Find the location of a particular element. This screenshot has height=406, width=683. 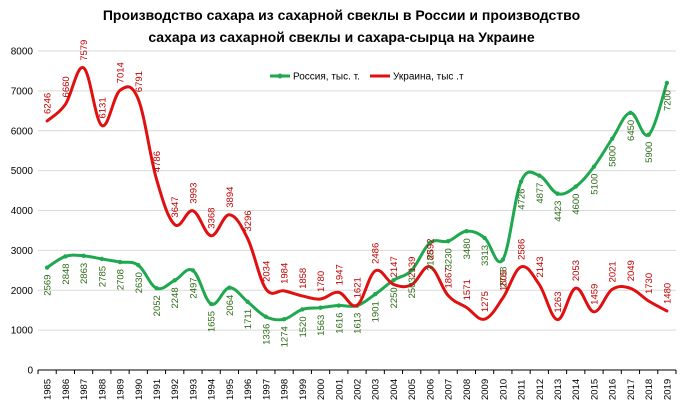

data-label: 3647 is located at coordinates (175, 206).